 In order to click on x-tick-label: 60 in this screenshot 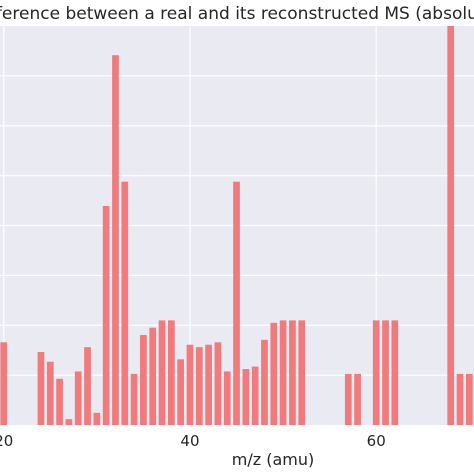, I will do `click(376, 441)`.